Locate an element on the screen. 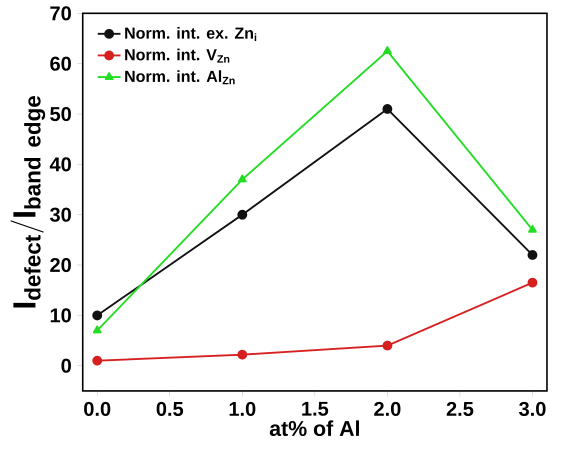 This screenshot has width=579, height=458. y-tick-label: 40 is located at coordinates (60, 164).